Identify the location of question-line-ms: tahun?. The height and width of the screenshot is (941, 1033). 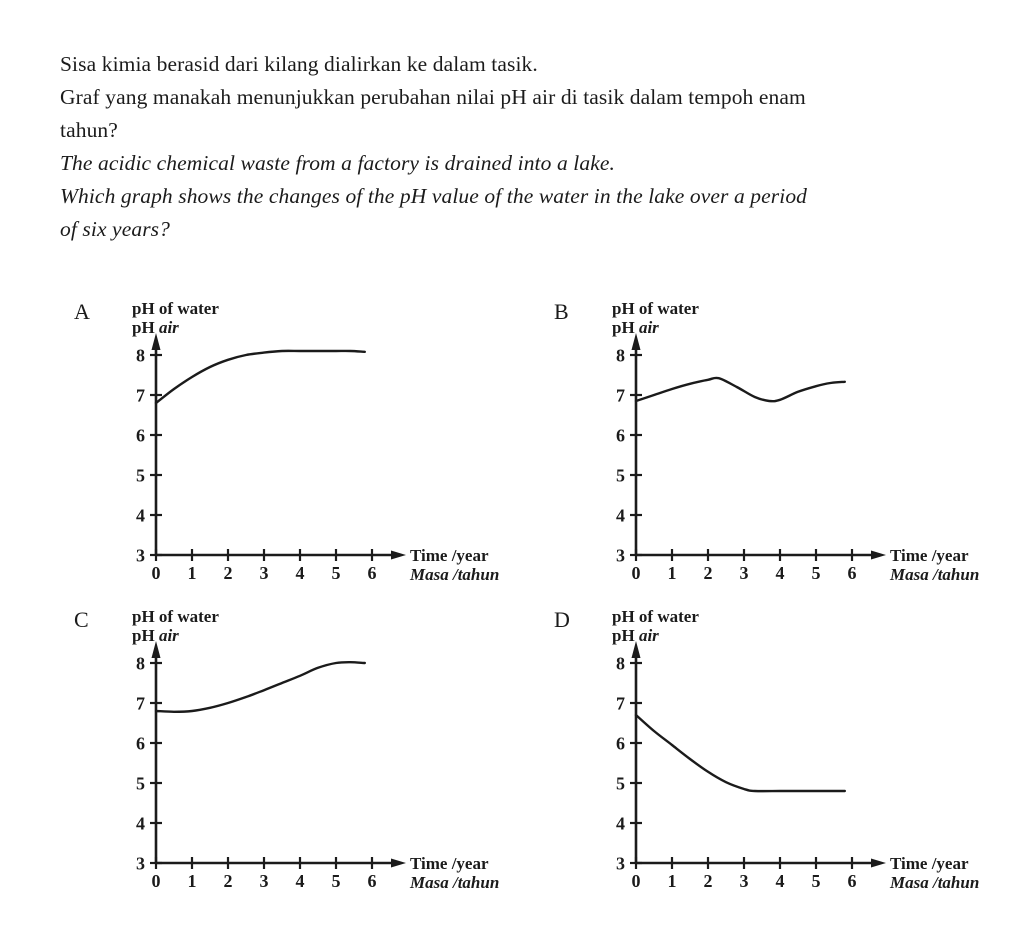
(89, 130).